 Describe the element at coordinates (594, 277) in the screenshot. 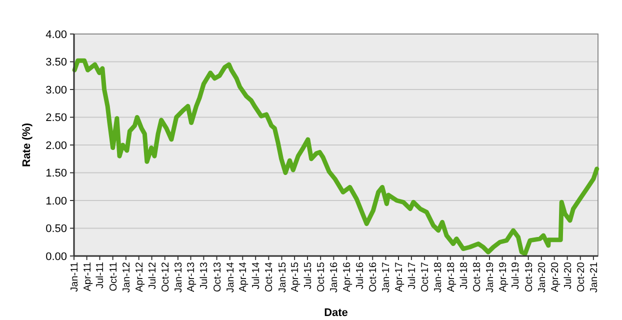

I see `x-tick-label: Jan-21` at that location.